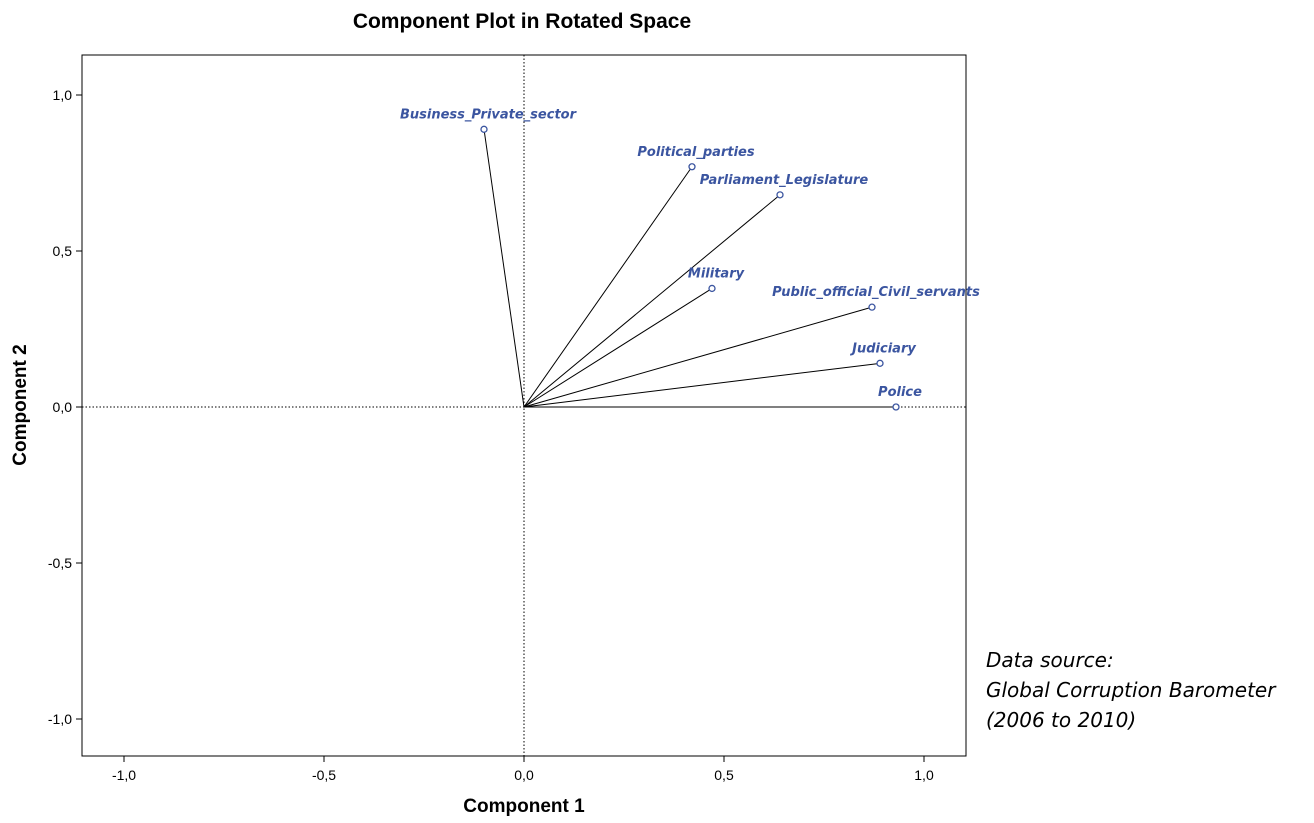 Image resolution: width=1314 pixels, height=823 pixels. I want to click on loading-vectors, so click(689, 268).